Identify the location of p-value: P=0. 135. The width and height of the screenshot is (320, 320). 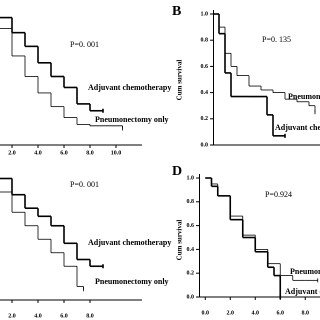
(276, 39).